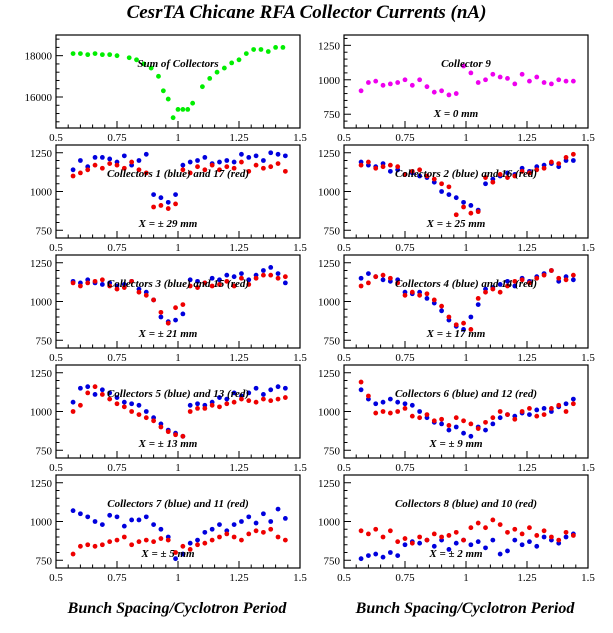  What do you see at coordinates (344, 578) in the screenshot?
I see `x-tick-label: 0.5` at bounding box center [344, 578].